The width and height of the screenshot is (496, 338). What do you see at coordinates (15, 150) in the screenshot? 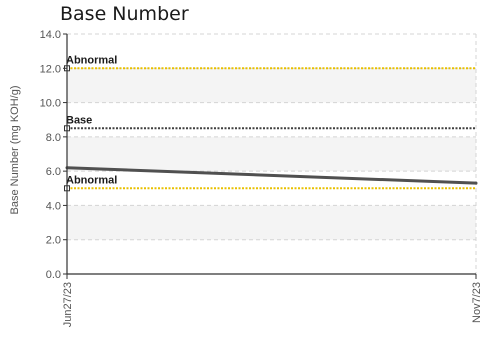
I see `y-axis-label: Base Number (mg KOH/g)` at bounding box center [15, 150].